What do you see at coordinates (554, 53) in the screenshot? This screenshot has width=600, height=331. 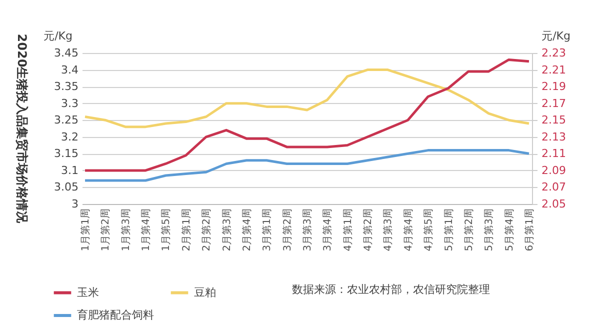 I see `y2-tick-label: 2.23` at bounding box center [554, 53].